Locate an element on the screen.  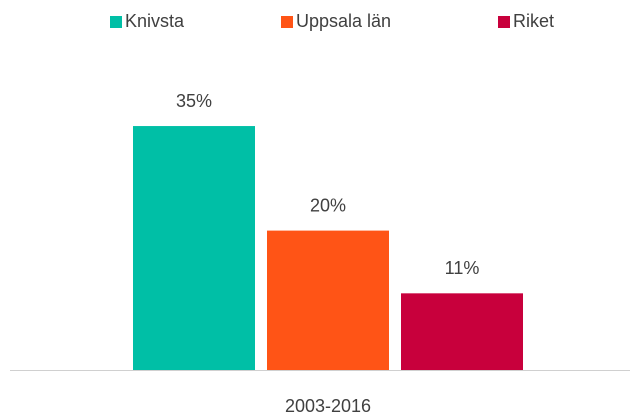
x-tick-label: 2003-2016 is located at coordinates (328, 406).